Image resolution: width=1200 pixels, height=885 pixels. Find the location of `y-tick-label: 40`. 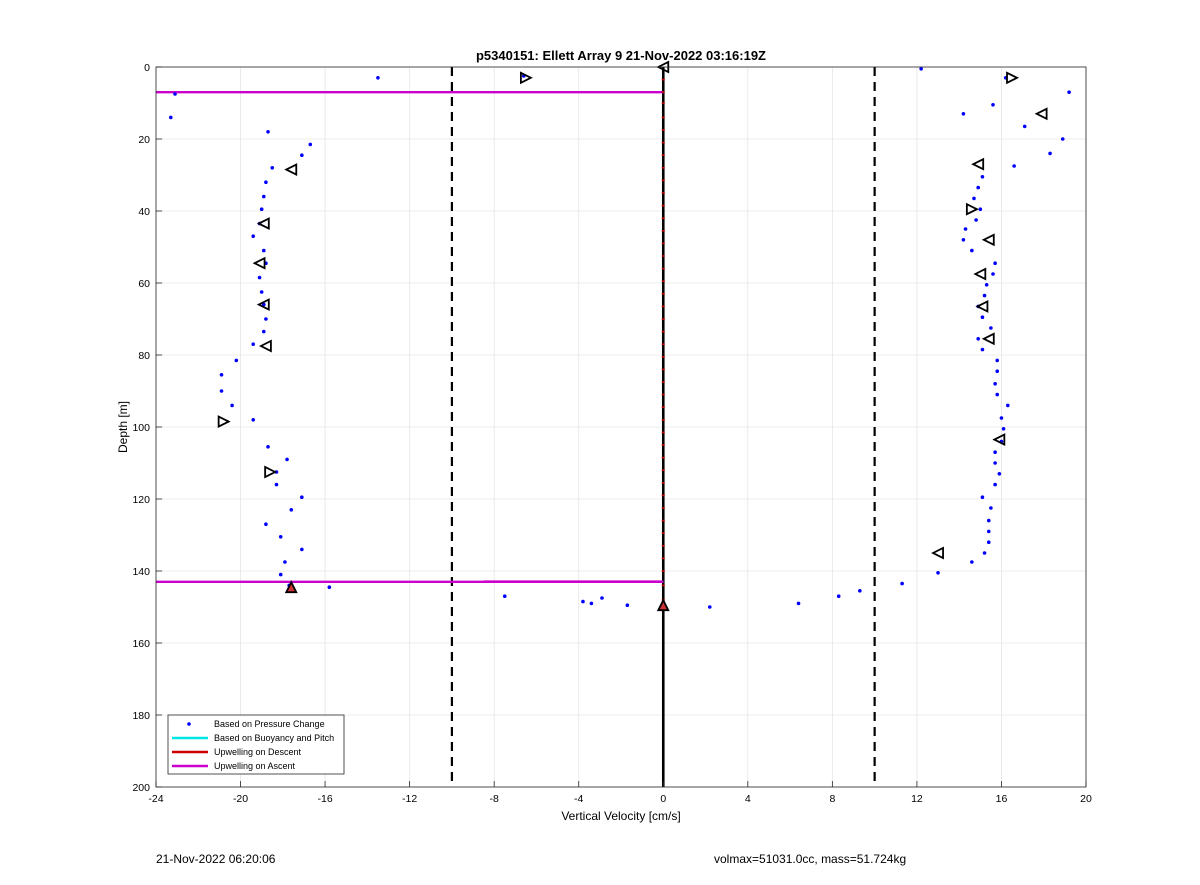

y-tick-label: 40 is located at coordinates (144, 212).